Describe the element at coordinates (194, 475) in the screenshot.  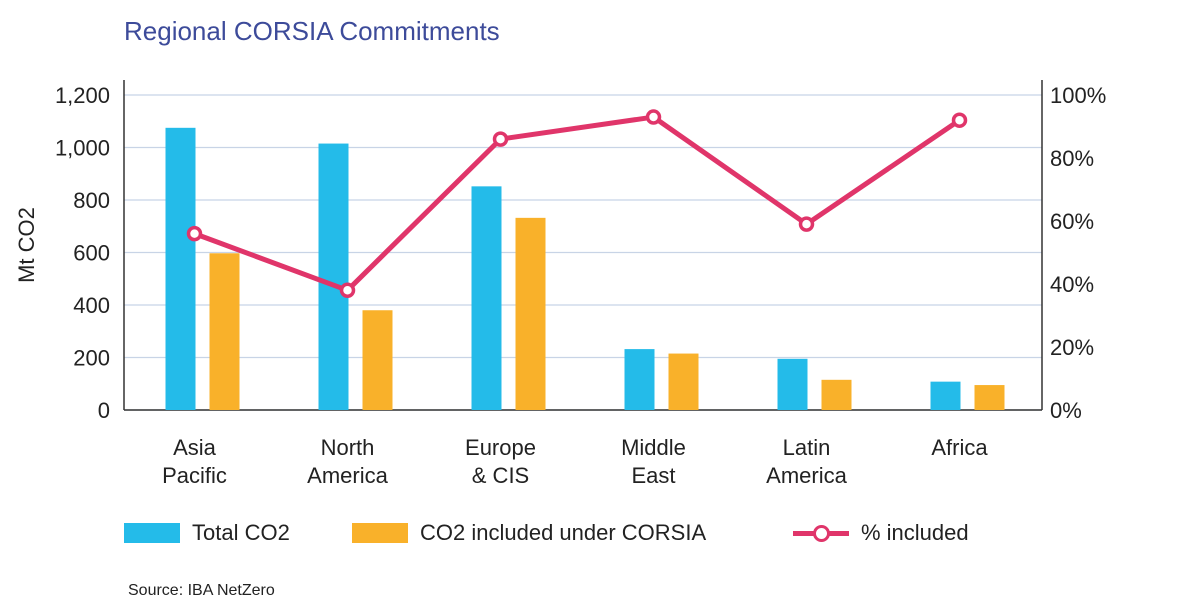
I see `x-category-label: Pacific` at that location.